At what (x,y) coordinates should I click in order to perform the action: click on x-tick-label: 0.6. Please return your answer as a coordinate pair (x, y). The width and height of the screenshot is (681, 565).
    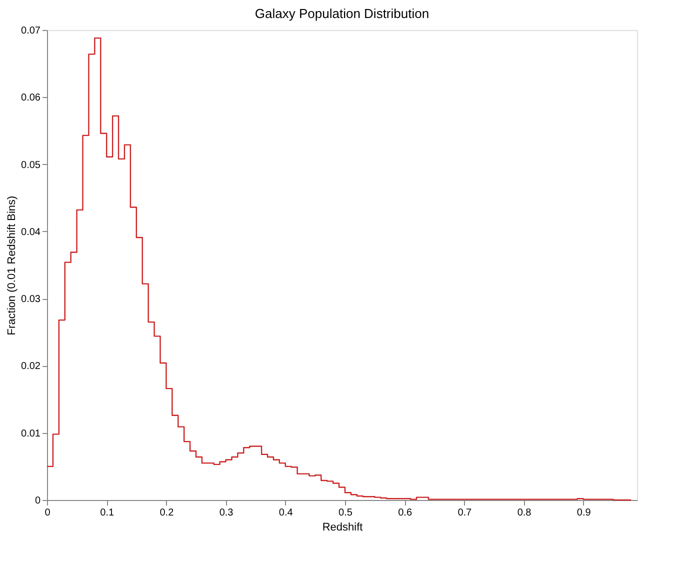
    Looking at the image, I should click on (405, 513).